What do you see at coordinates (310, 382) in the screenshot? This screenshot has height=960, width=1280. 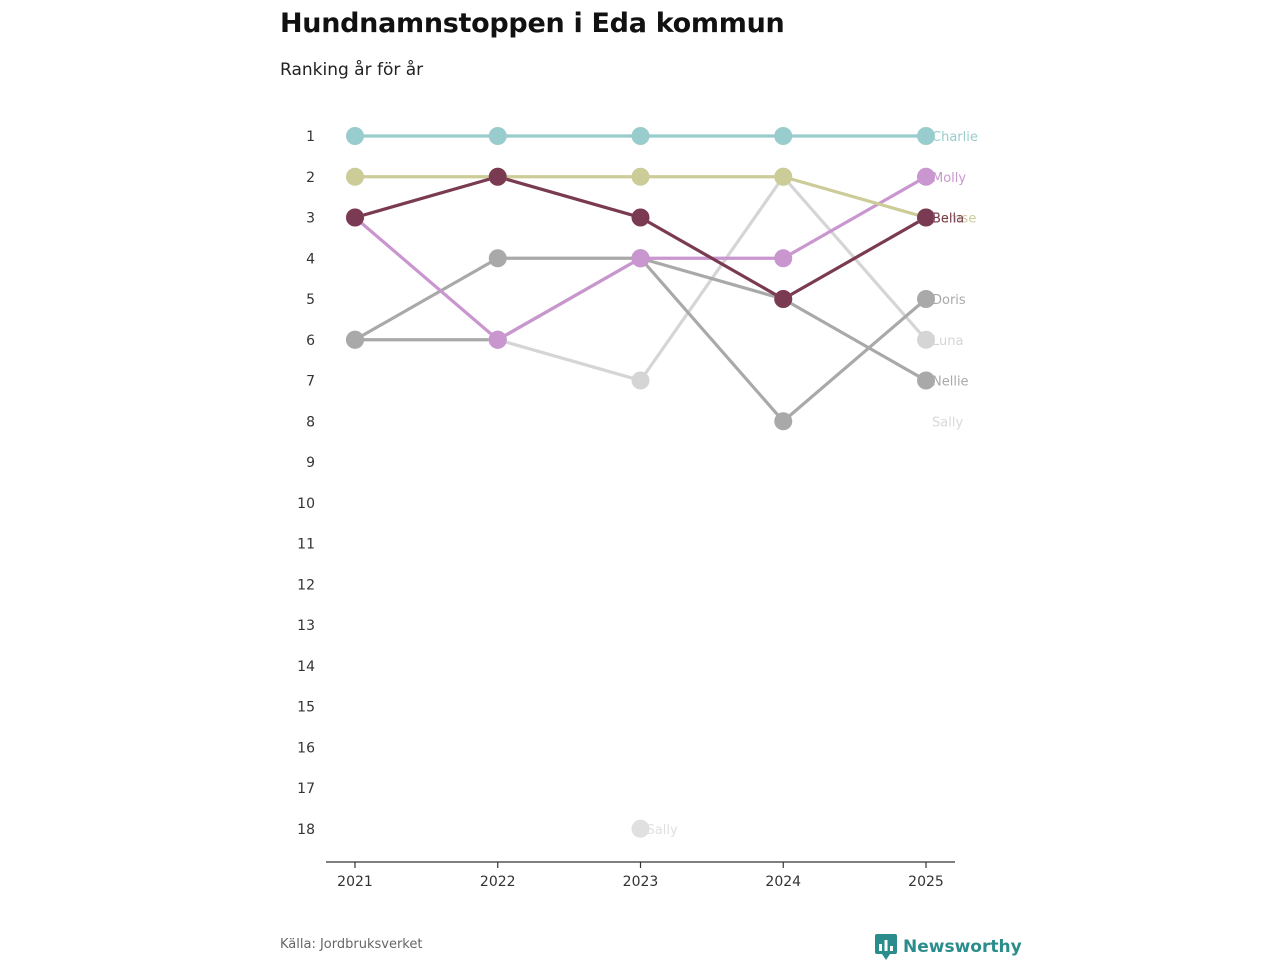 I see `y-tick-label: 7` at bounding box center [310, 382].